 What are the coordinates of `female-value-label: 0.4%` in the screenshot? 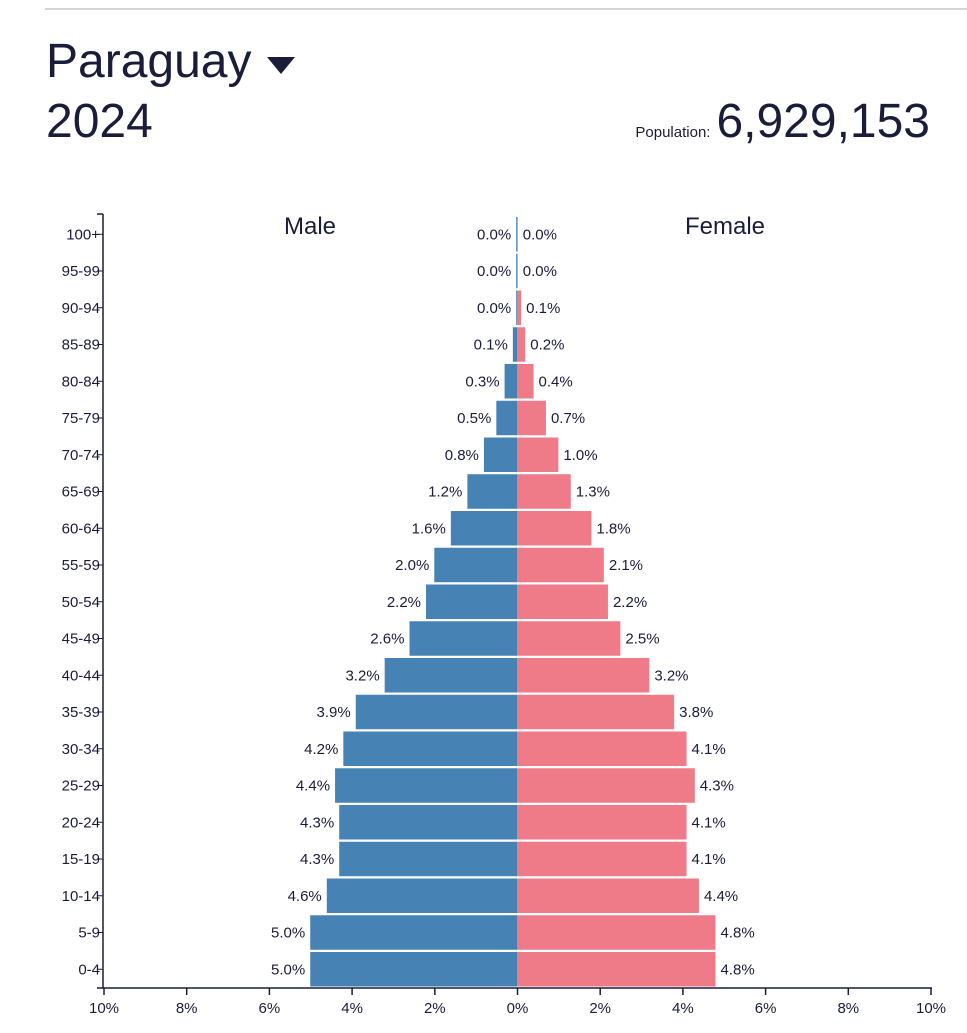 It's located at (556, 381).